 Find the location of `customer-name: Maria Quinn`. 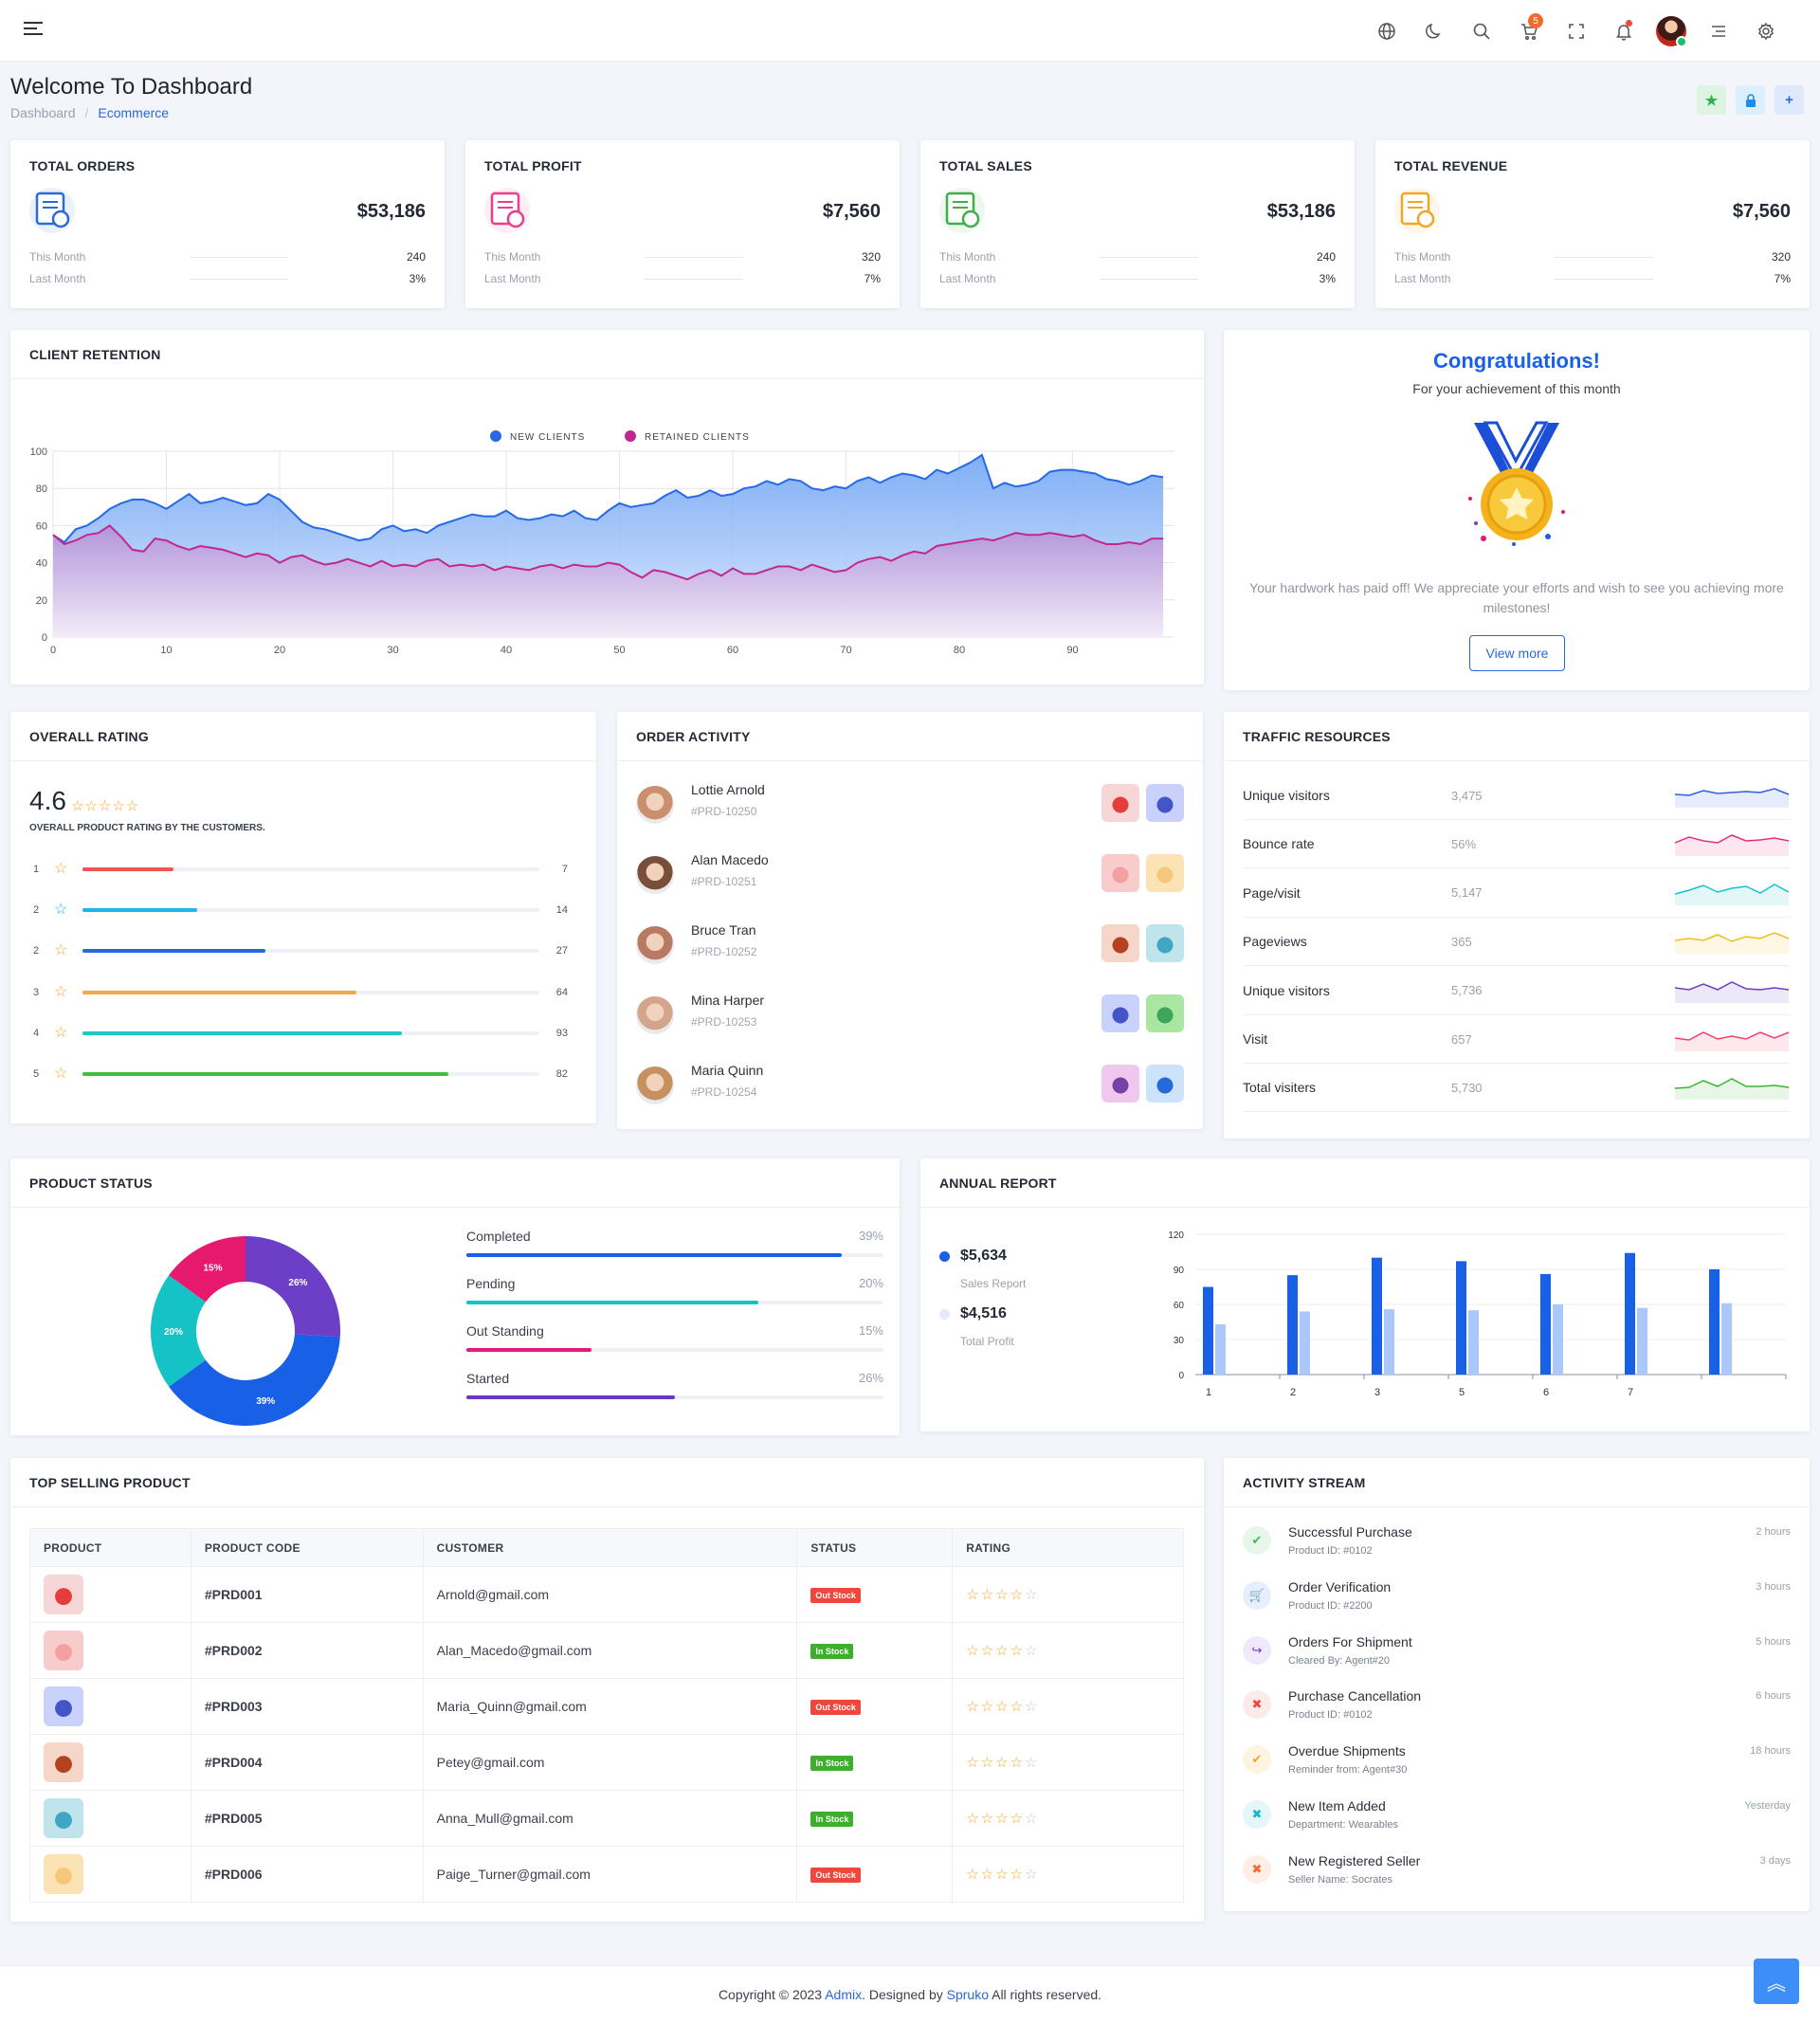

customer-name: Maria Quinn is located at coordinates (727, 1070).